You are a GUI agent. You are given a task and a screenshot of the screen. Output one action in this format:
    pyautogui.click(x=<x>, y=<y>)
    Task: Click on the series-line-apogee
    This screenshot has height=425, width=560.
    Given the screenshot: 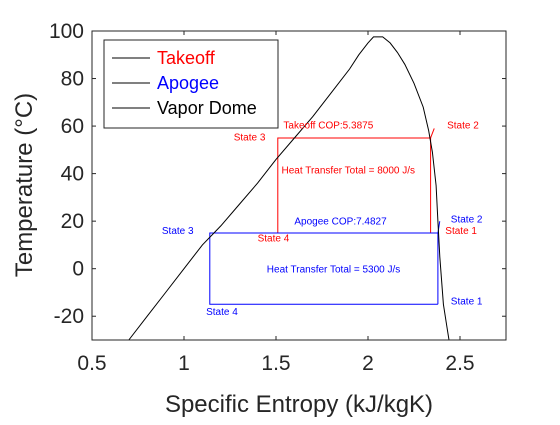 What is the action you would take?
    pyautogui.click(x=324, y=268)
    